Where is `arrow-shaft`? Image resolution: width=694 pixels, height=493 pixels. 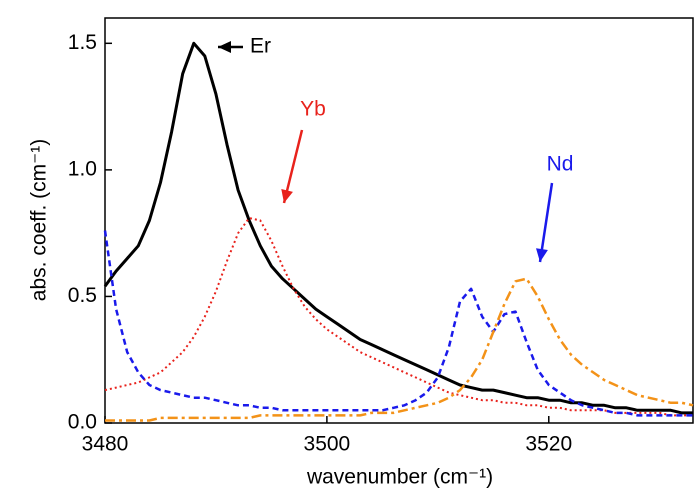 arrow-shaft is located at coordinates (546, 222).